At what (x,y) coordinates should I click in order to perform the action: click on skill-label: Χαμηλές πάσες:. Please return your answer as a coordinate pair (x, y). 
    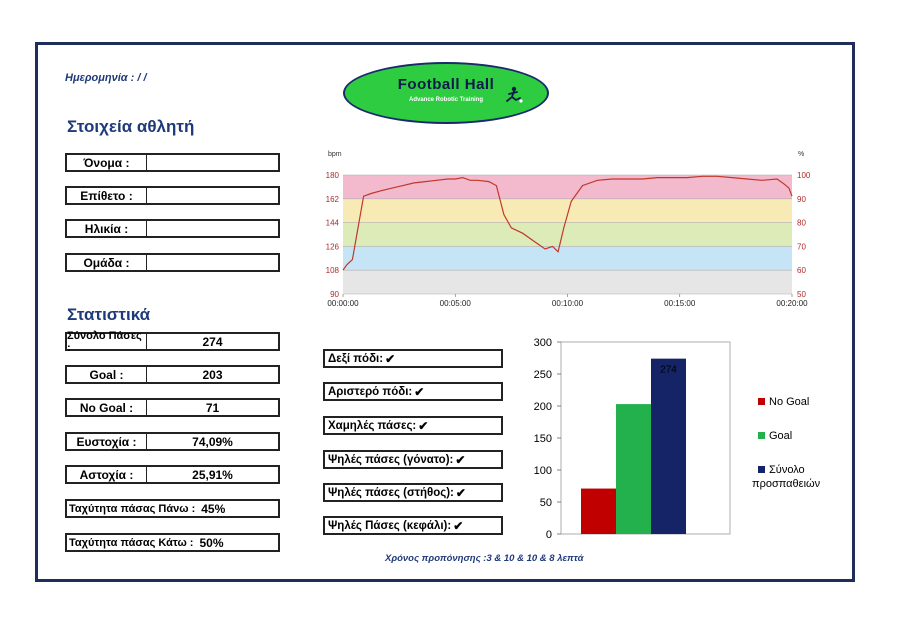
    Looking at the image, I should click on (372, 425).